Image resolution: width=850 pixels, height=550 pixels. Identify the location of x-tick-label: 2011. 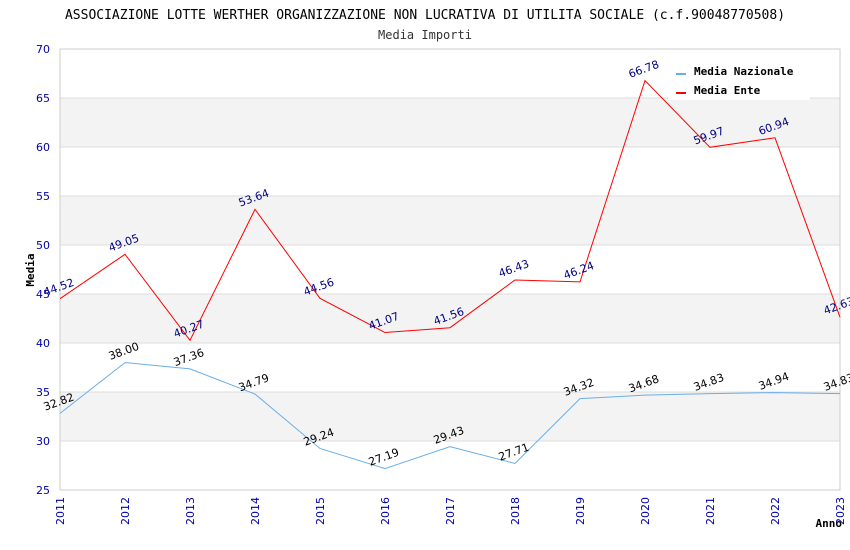
(60, 511).